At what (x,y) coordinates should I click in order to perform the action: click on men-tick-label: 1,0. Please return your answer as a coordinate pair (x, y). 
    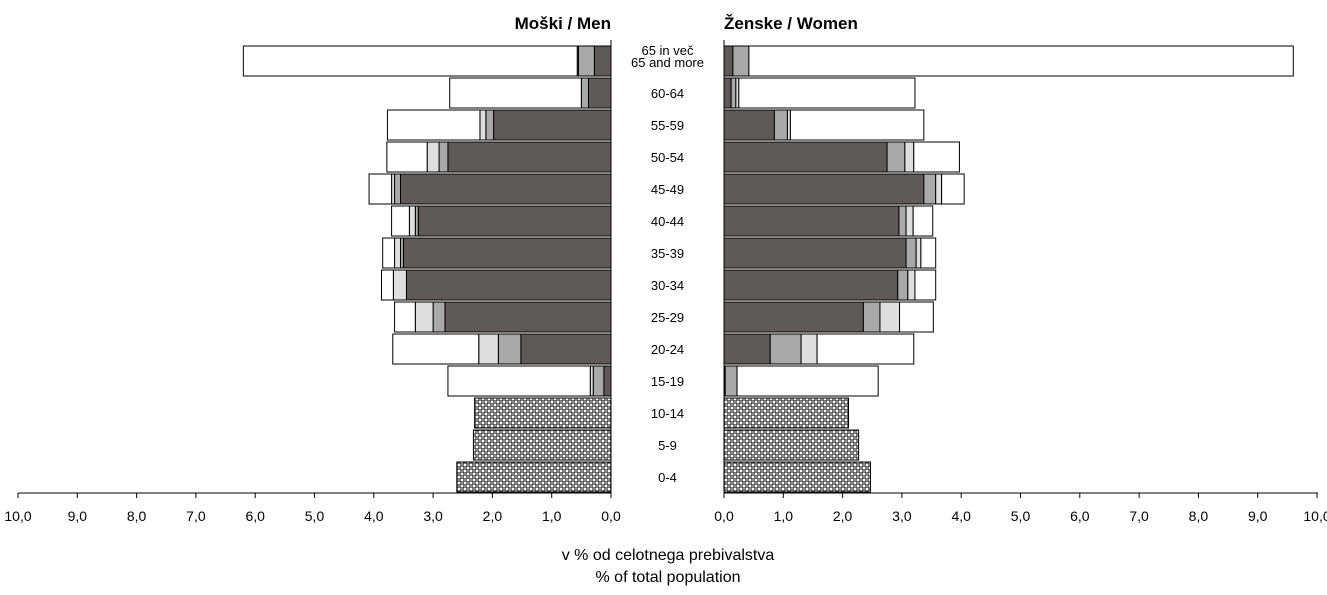
    Looking at the image, I should click on (552, 516).